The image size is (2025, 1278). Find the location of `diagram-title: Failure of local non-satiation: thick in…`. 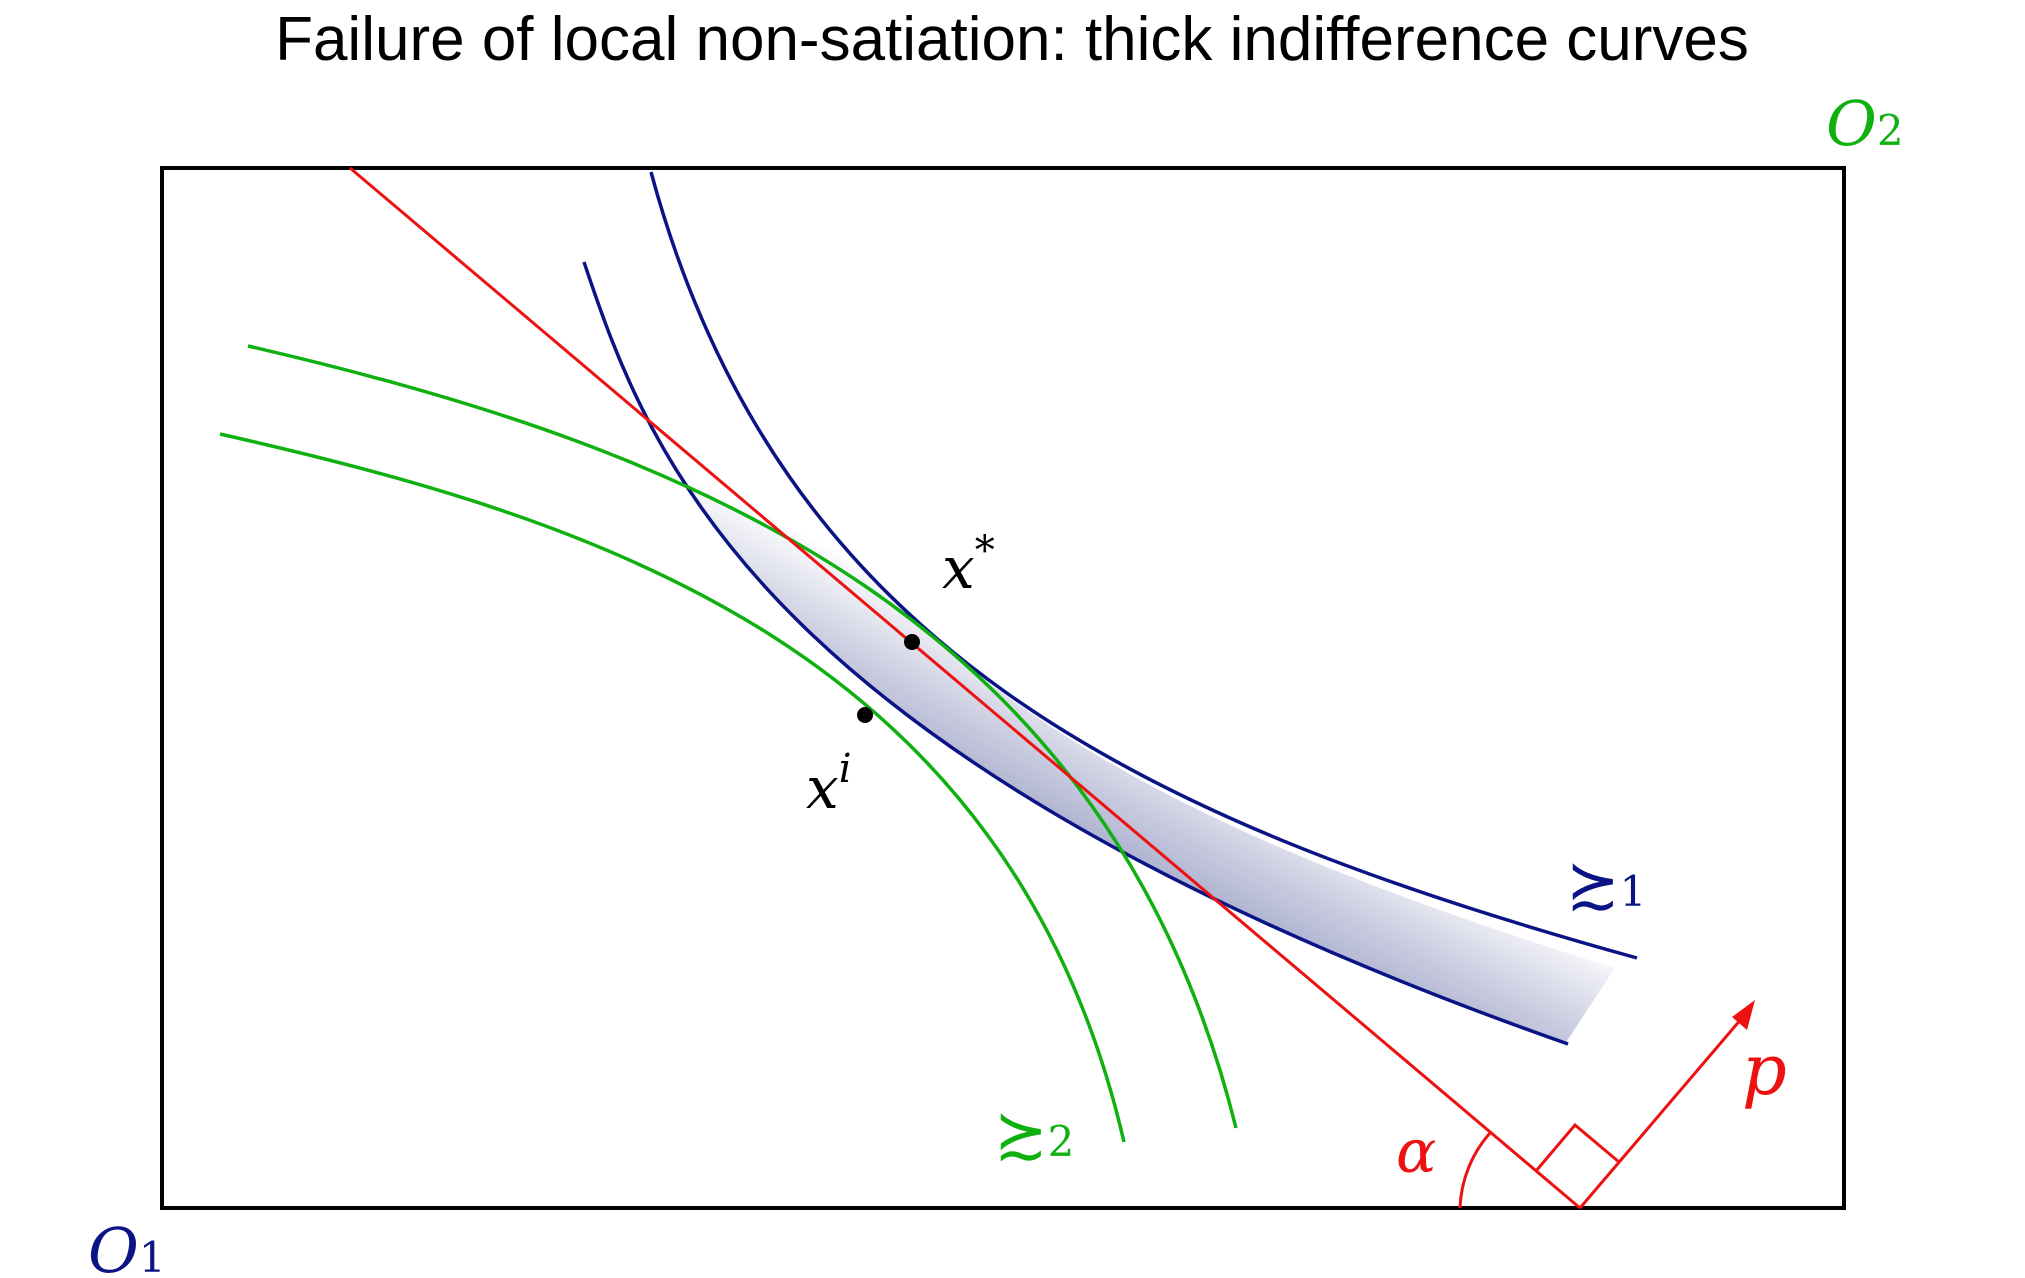

diagram-title: Failure of local non-satiation: thick in… is located at coordinates (1012, 39).